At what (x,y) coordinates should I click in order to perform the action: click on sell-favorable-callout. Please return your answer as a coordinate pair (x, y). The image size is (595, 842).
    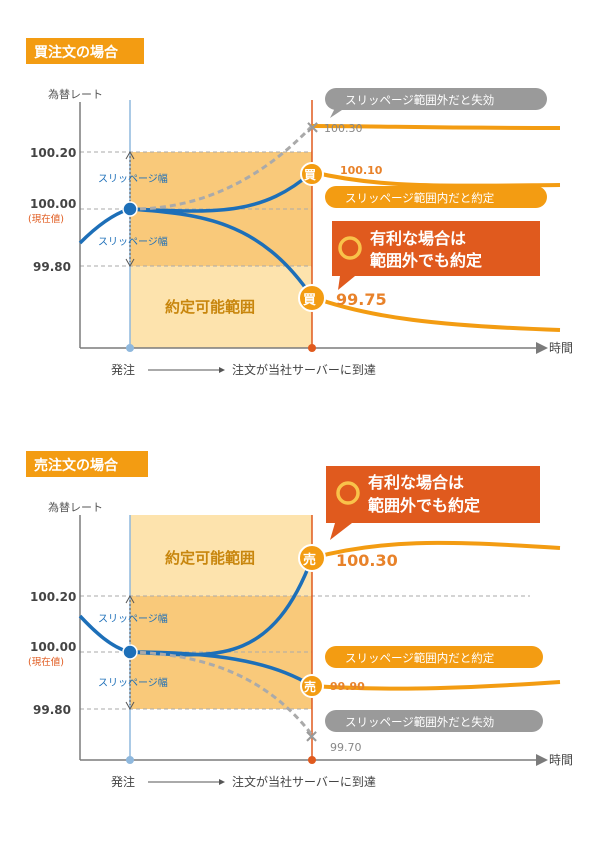
    Looking at the image, I should click on (433, 494).